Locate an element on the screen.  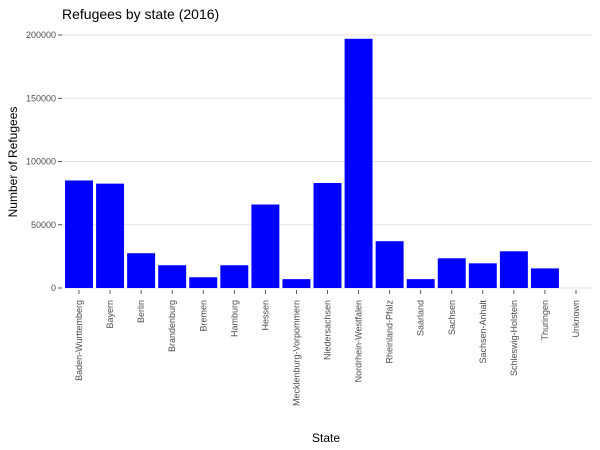
y-axis-title: Number of Refugees is located at coordinates (13, 162).